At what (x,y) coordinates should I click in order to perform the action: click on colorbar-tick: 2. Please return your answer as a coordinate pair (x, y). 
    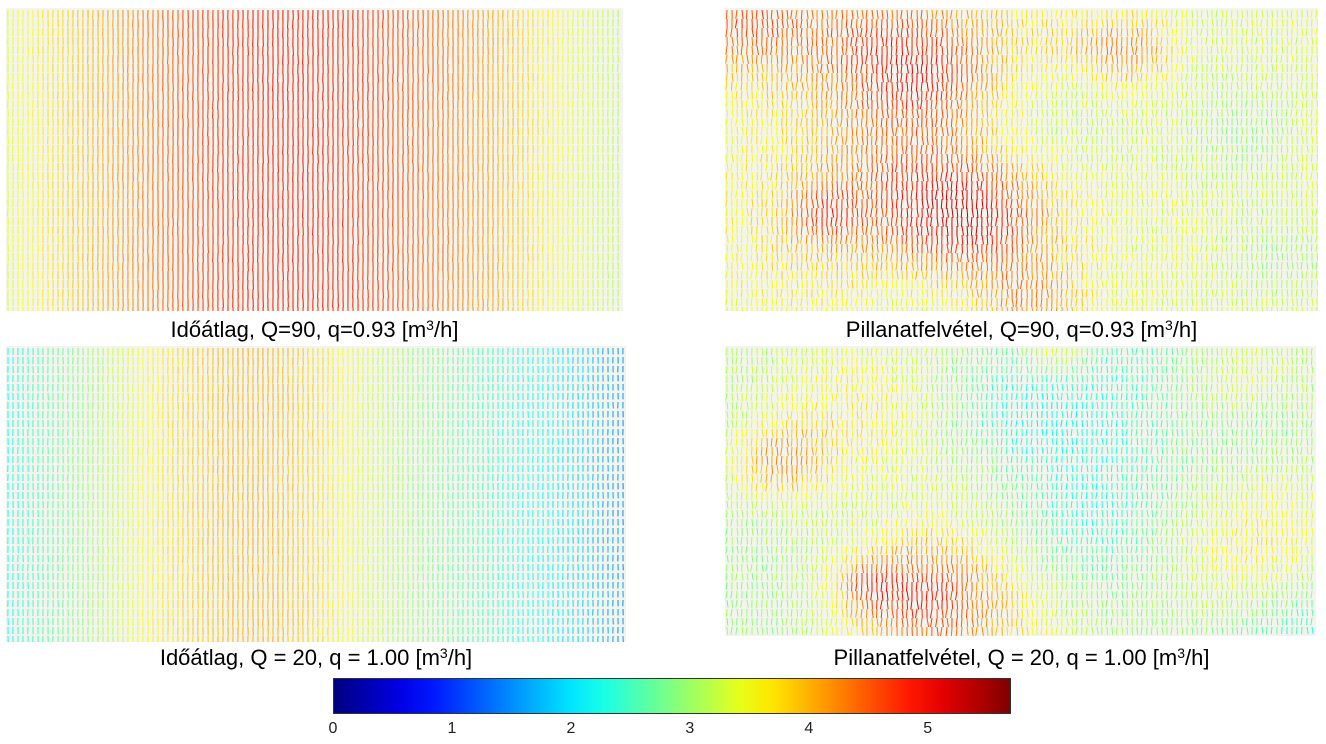
    Looking at the image, I should click on (571, 729).